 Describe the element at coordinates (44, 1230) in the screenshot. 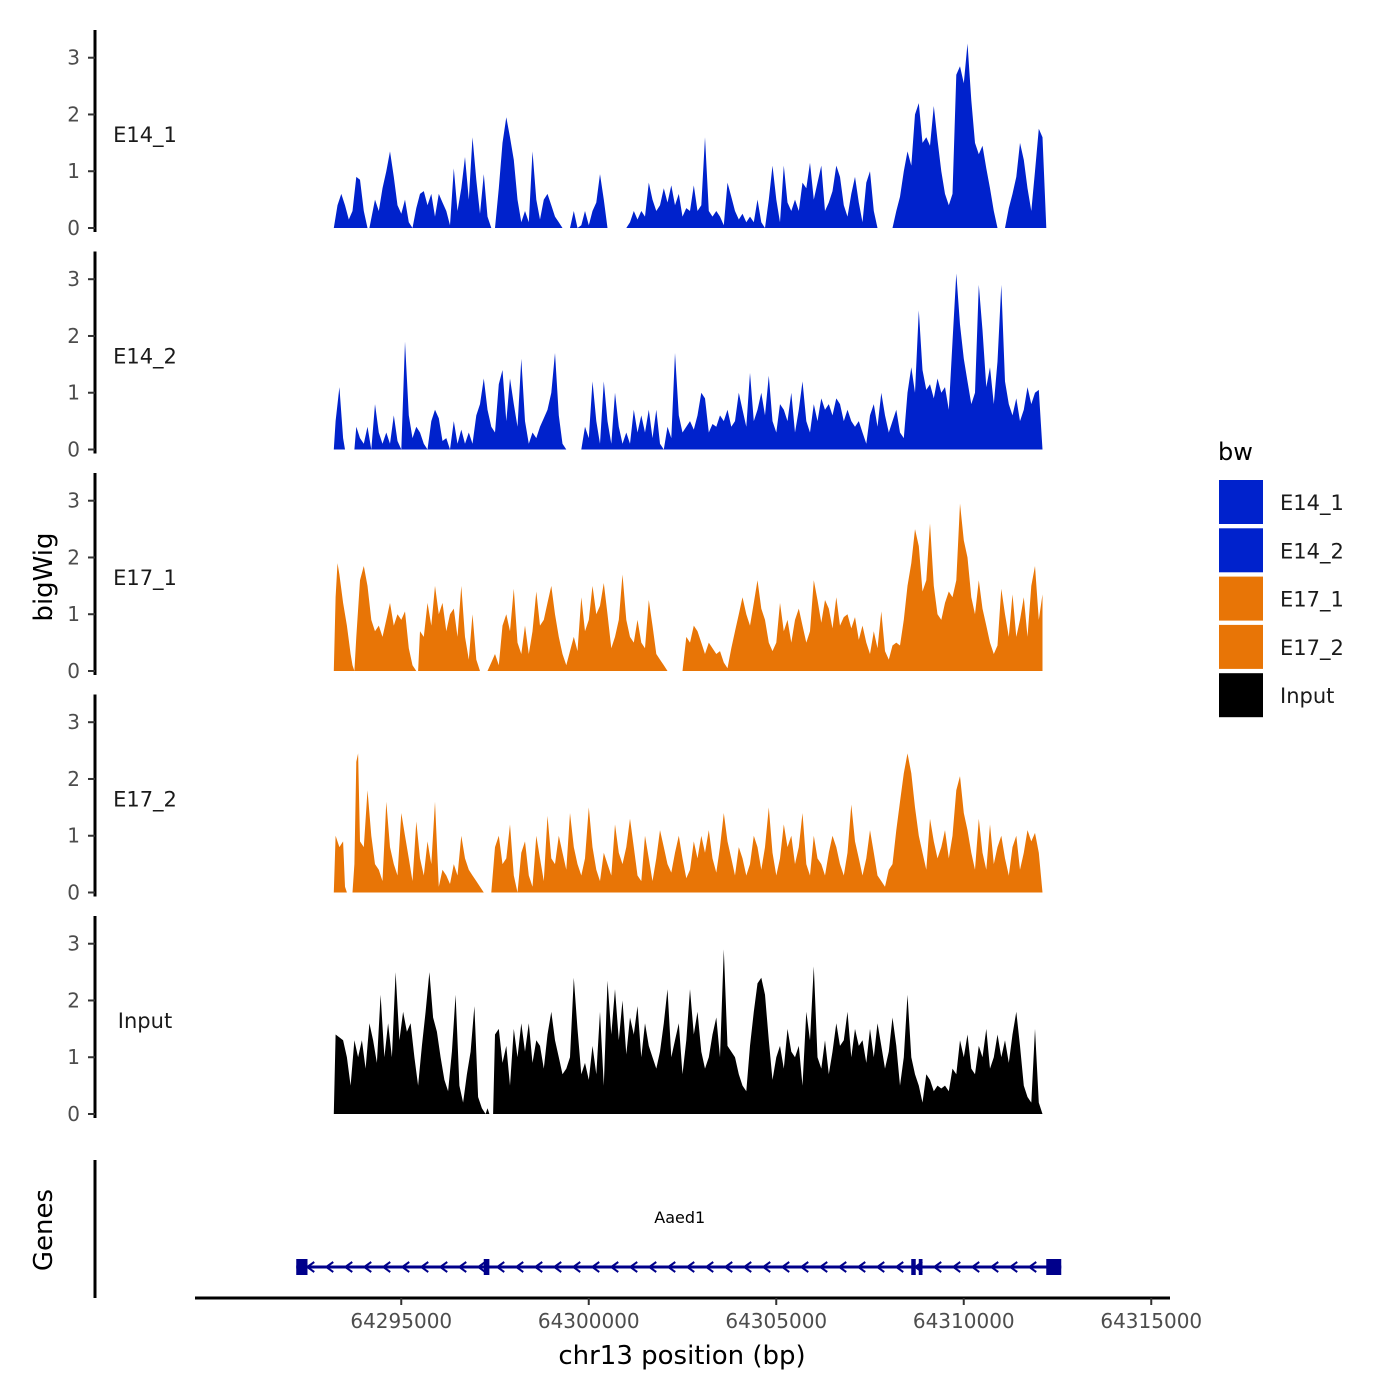

I see `genes-axis-title: Genes` at that location.